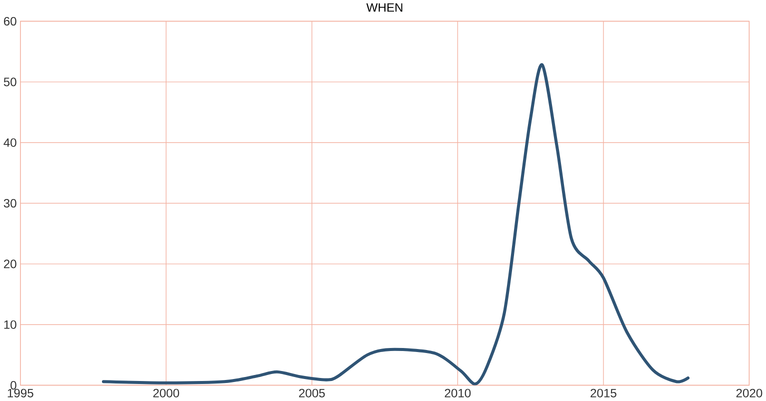 This screenshot has height=401, width=766. Describe the element at coordinates (21, 393) in the screenshot. I see `x-tick-label: 1995` at that location.